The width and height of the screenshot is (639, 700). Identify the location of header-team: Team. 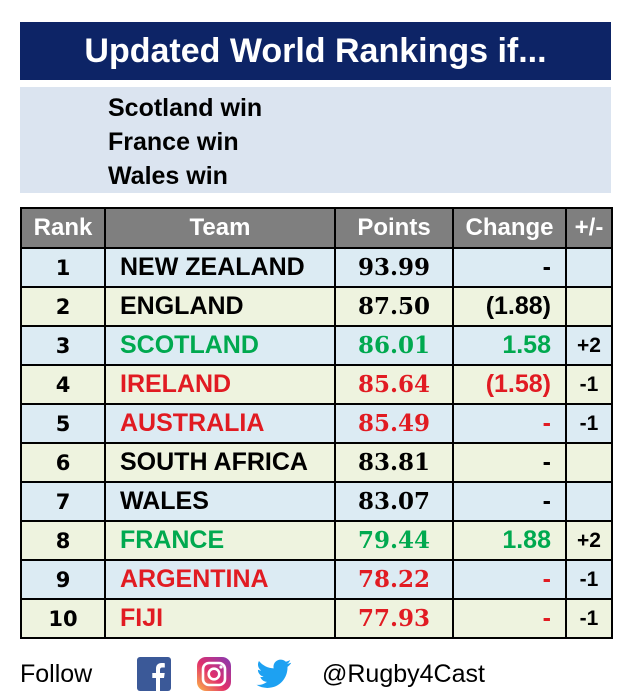
(220, 228).